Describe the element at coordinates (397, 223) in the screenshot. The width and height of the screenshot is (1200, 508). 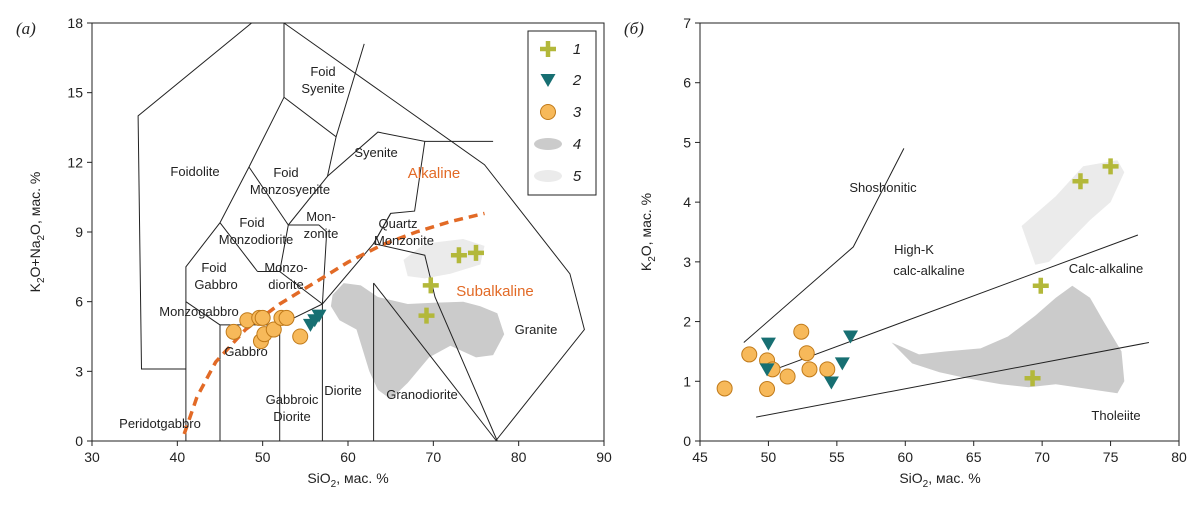
I see `field-label-quartz-monzonite-1: Quartz` at that location.